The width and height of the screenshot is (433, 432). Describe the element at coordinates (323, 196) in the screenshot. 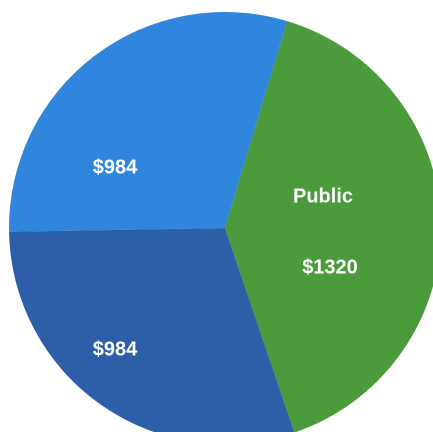

I see `slice-label: Public` at that location.